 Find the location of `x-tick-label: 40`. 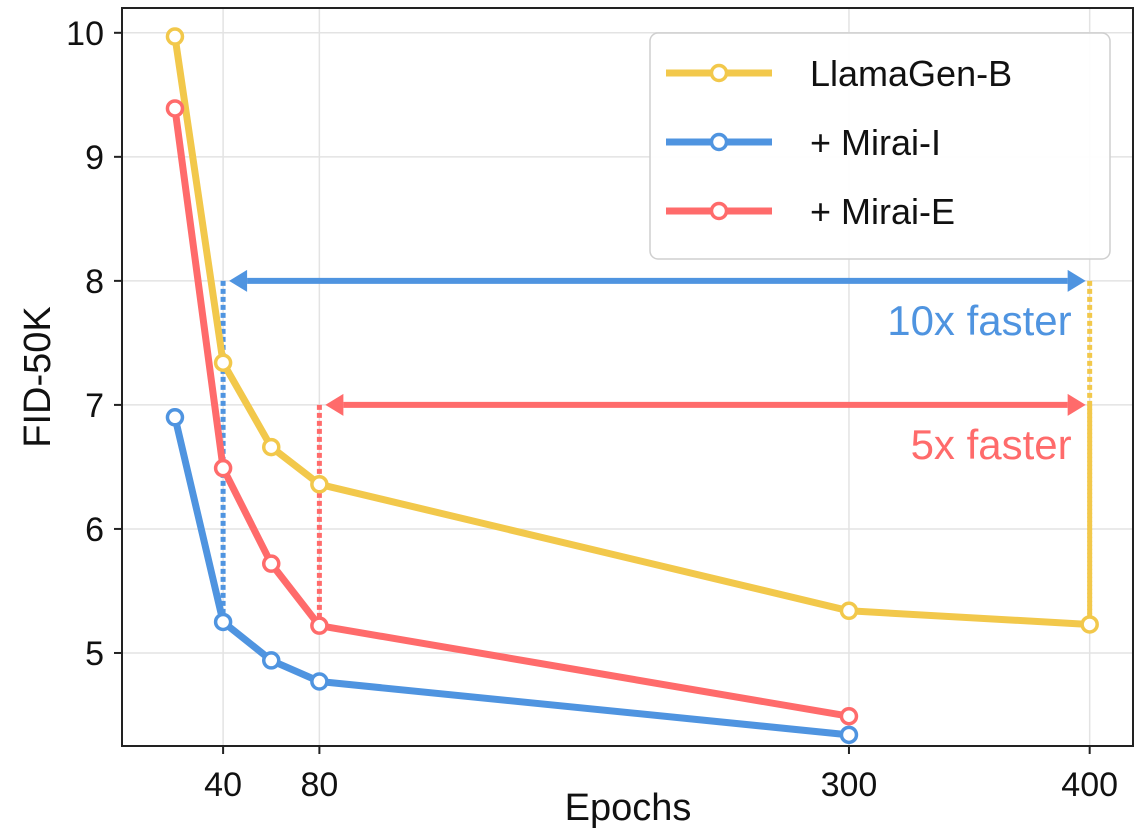

x-tick-label: 40 is located at coordinates (223, 785).